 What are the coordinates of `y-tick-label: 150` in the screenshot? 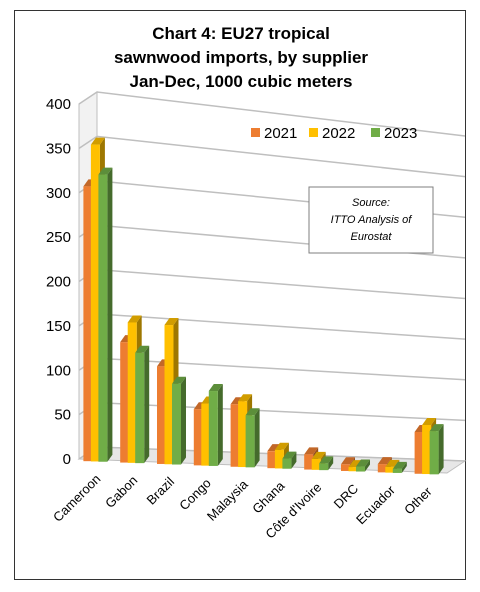 It's located at (58, 326).